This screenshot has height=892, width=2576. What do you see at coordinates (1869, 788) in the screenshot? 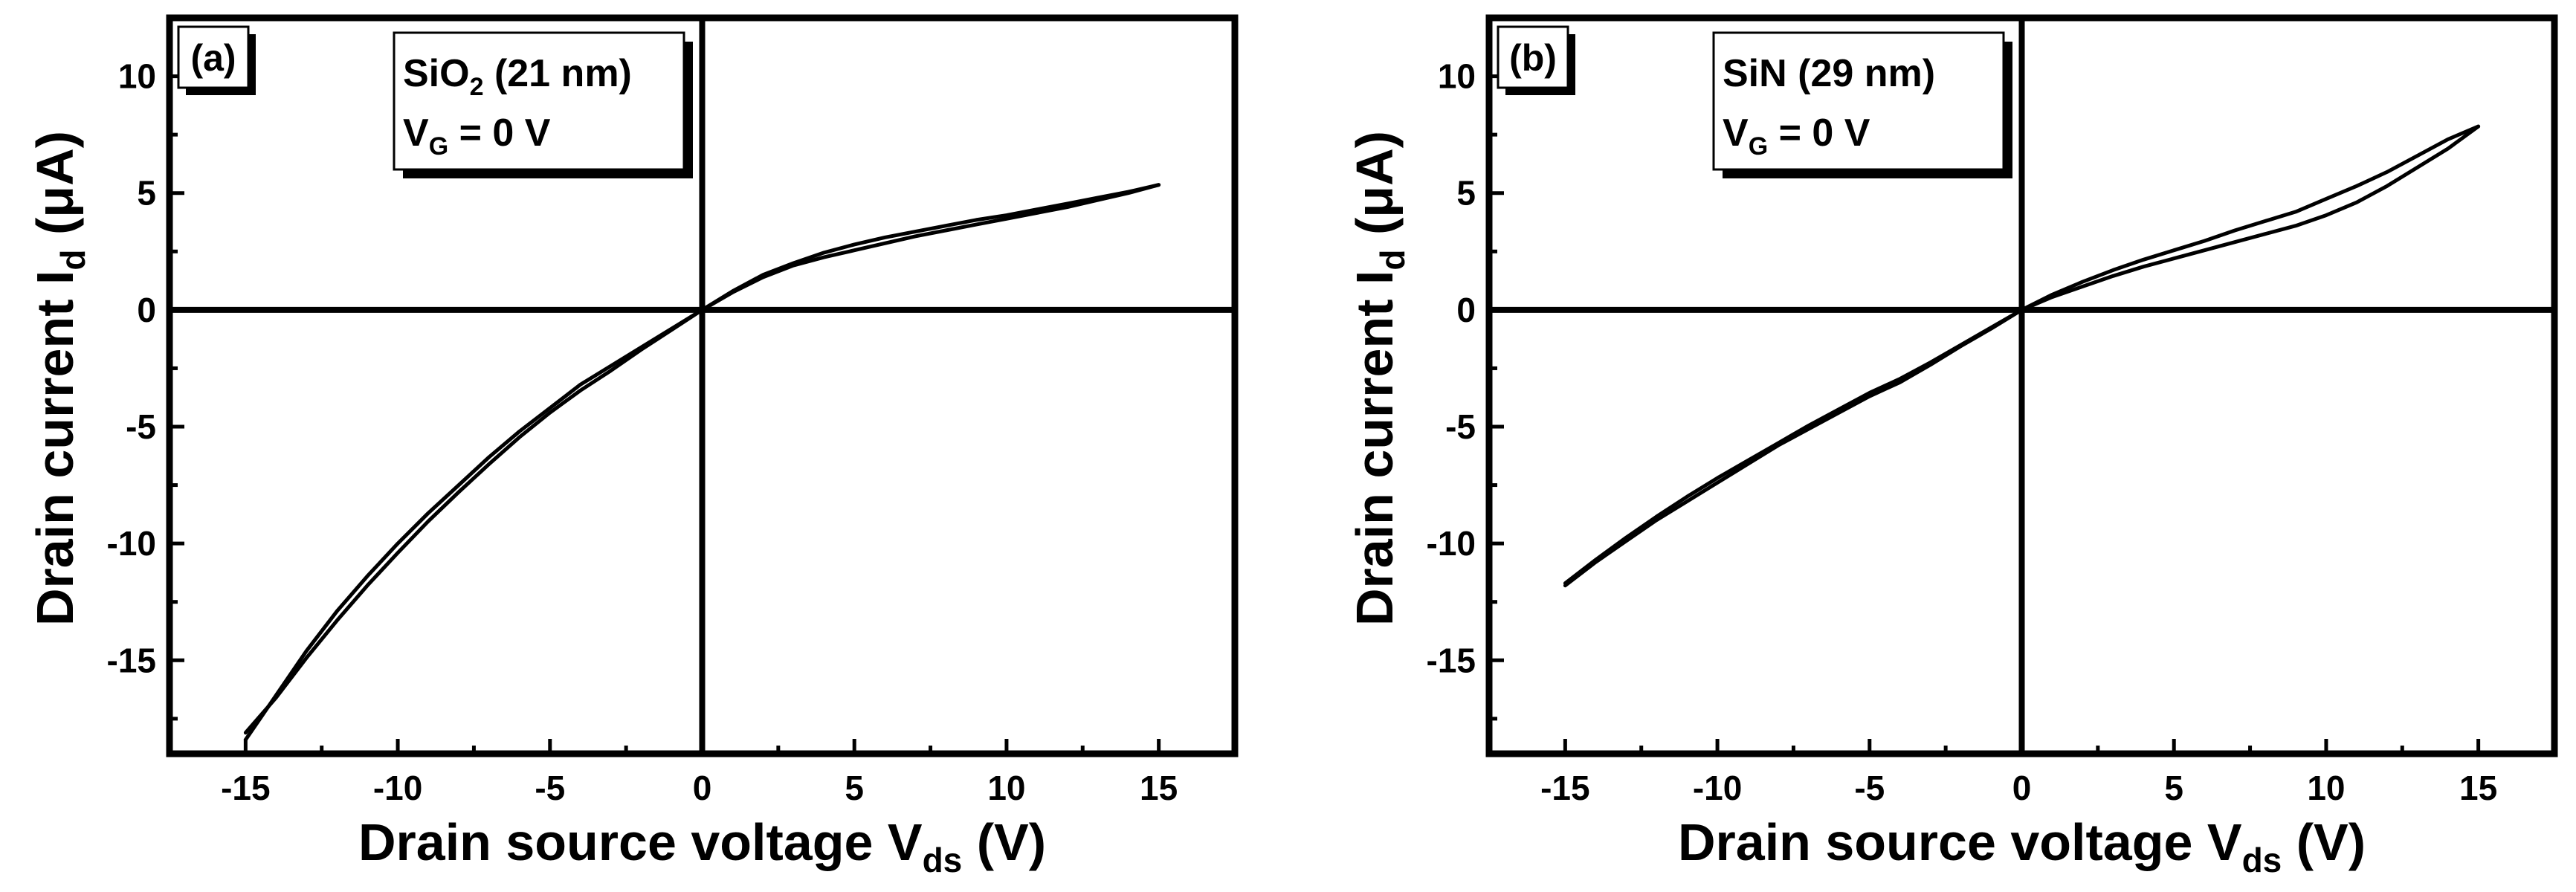
I see `panel-b-x-tick-label: -5` at bounding box center [1869, 788].